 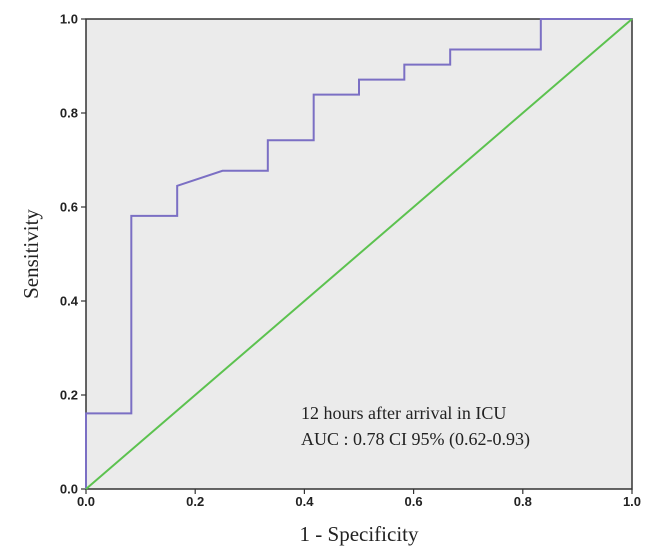 What do you see at coordinates (31, 254) in the screenshot?
I see `y-axis-title: Sensitivity` at bounding box center [31, 254].